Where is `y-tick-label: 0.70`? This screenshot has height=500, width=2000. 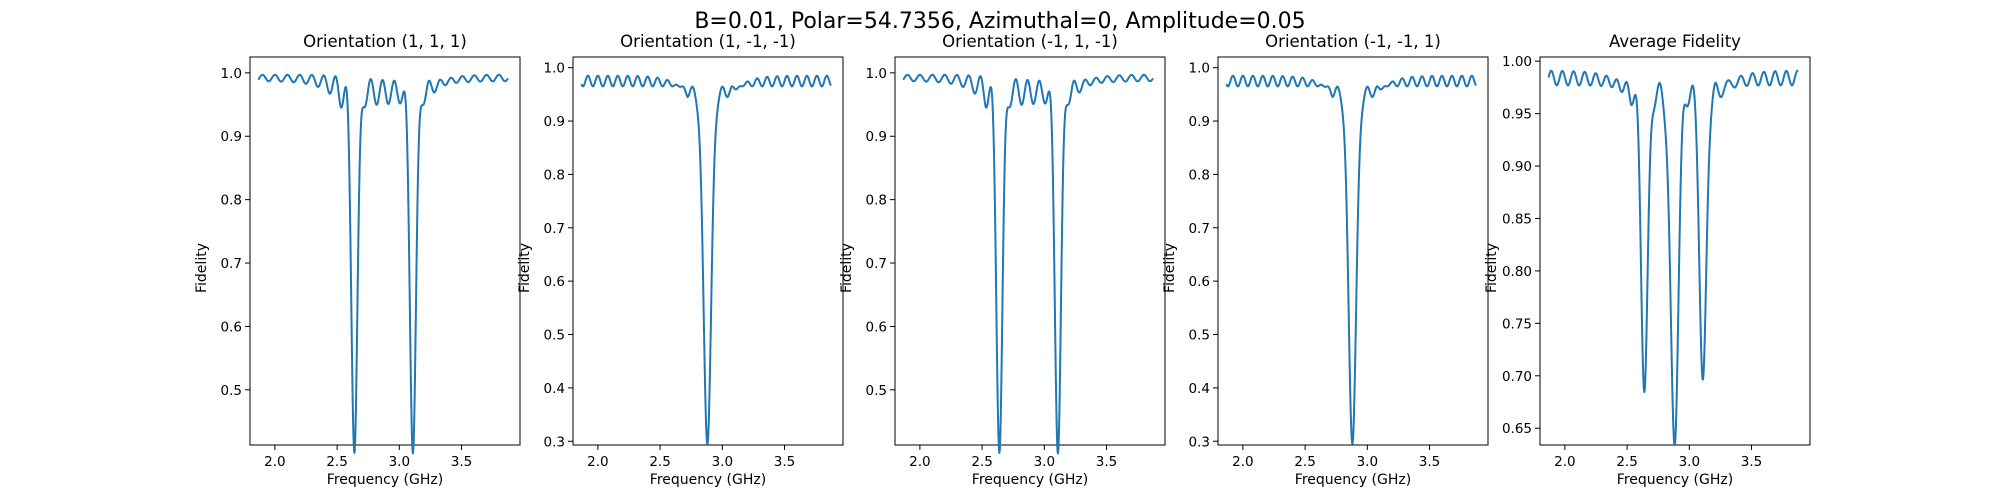
y-tick-label: 0.70 is located at coordinates (1517, 377).